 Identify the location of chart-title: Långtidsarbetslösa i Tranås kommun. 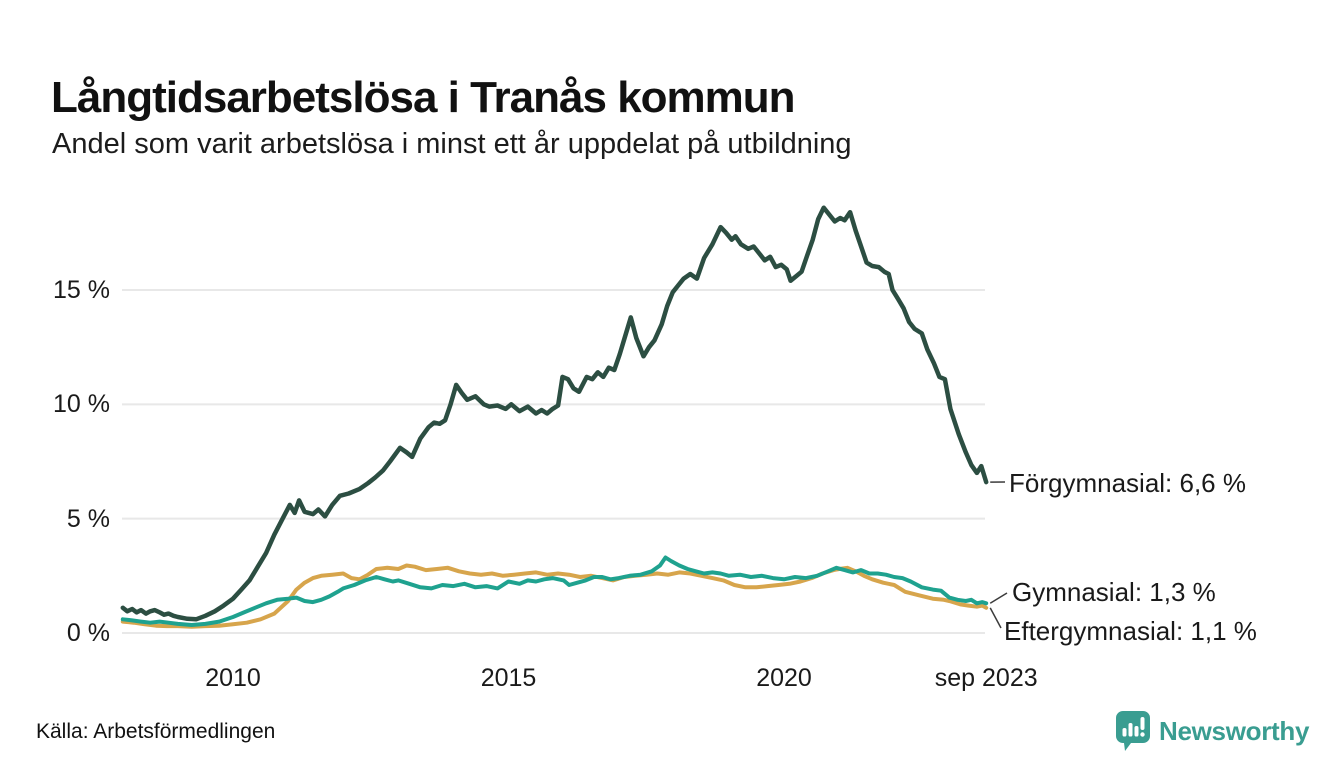
(423, 98).